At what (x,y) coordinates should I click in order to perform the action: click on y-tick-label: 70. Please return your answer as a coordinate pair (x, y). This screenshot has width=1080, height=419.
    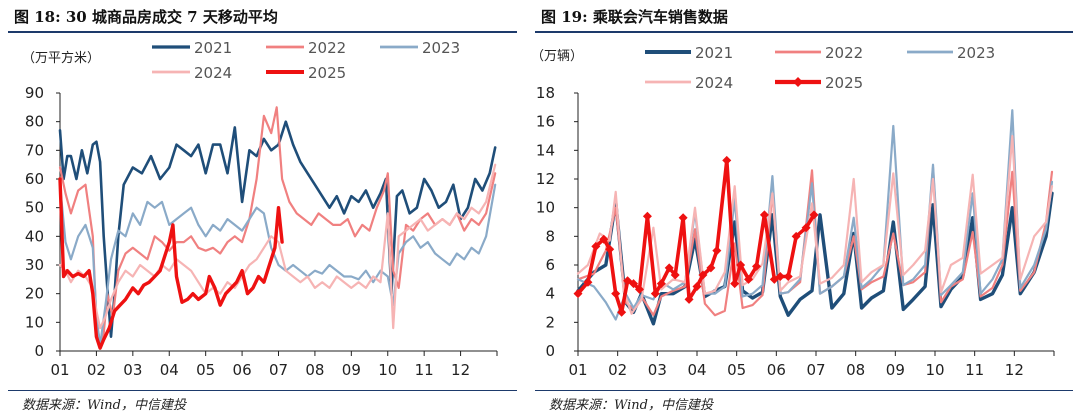
    Looking at the image, I should click on (34, 150).